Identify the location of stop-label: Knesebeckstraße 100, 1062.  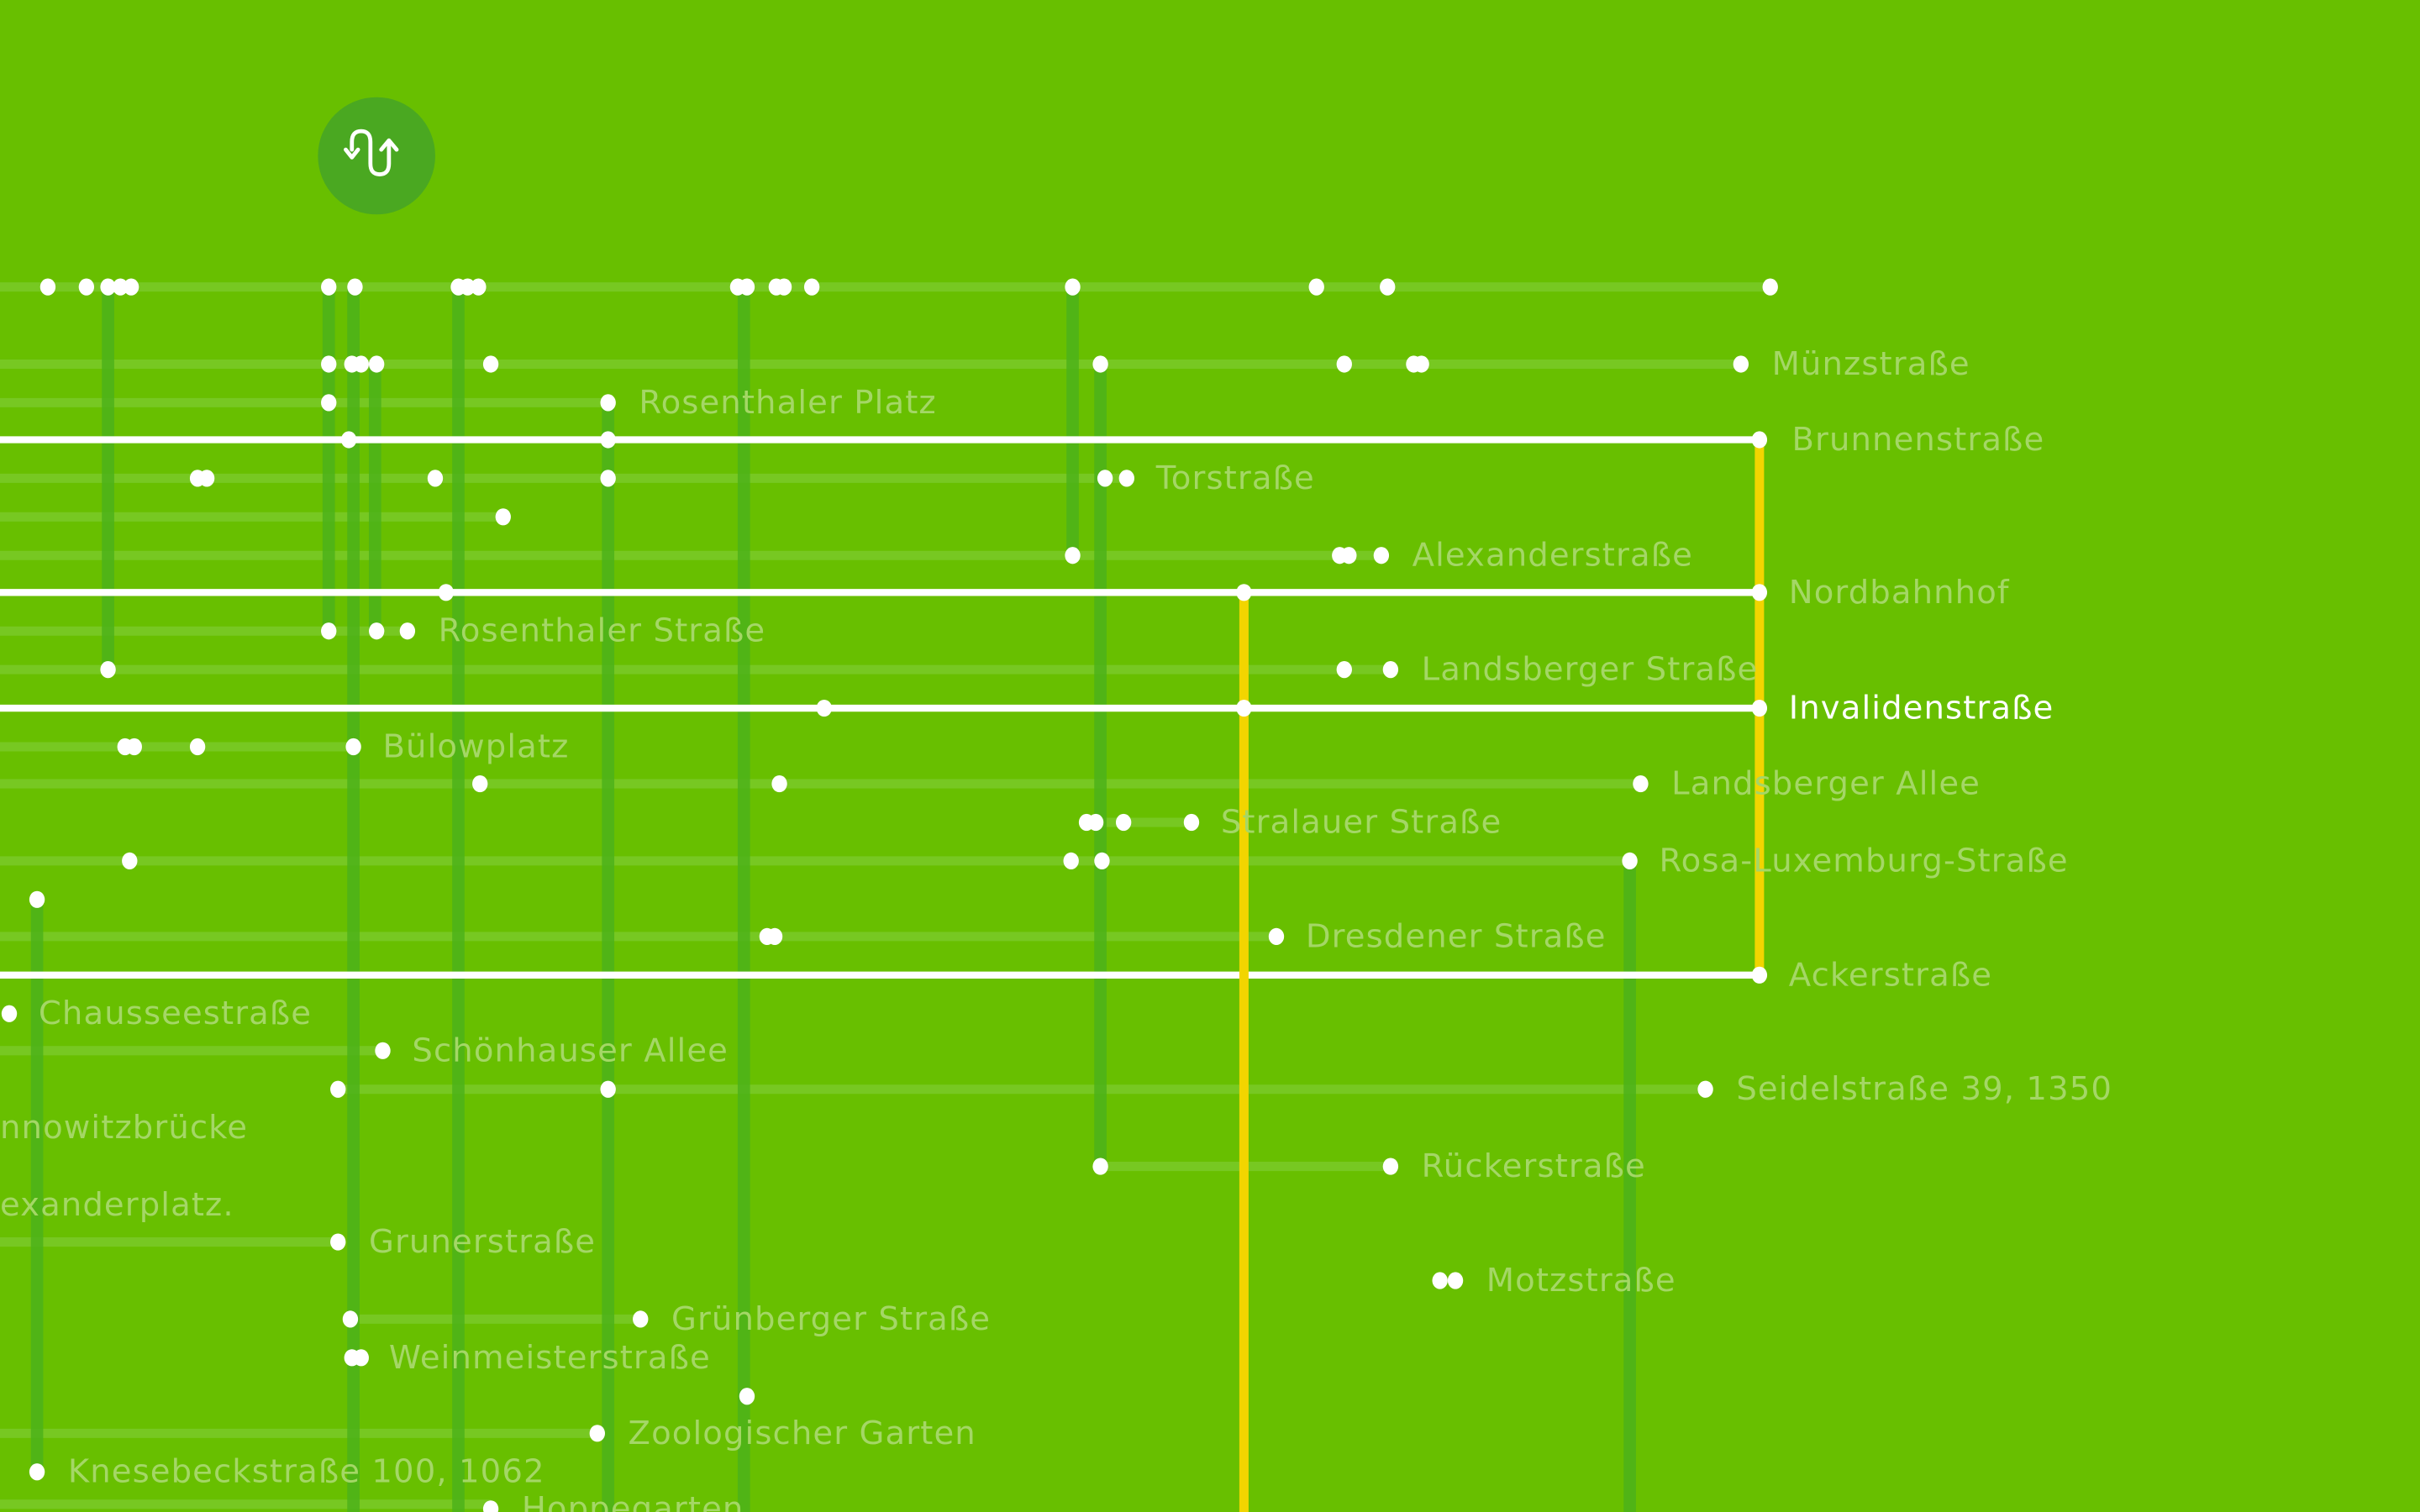
(306, 1472).